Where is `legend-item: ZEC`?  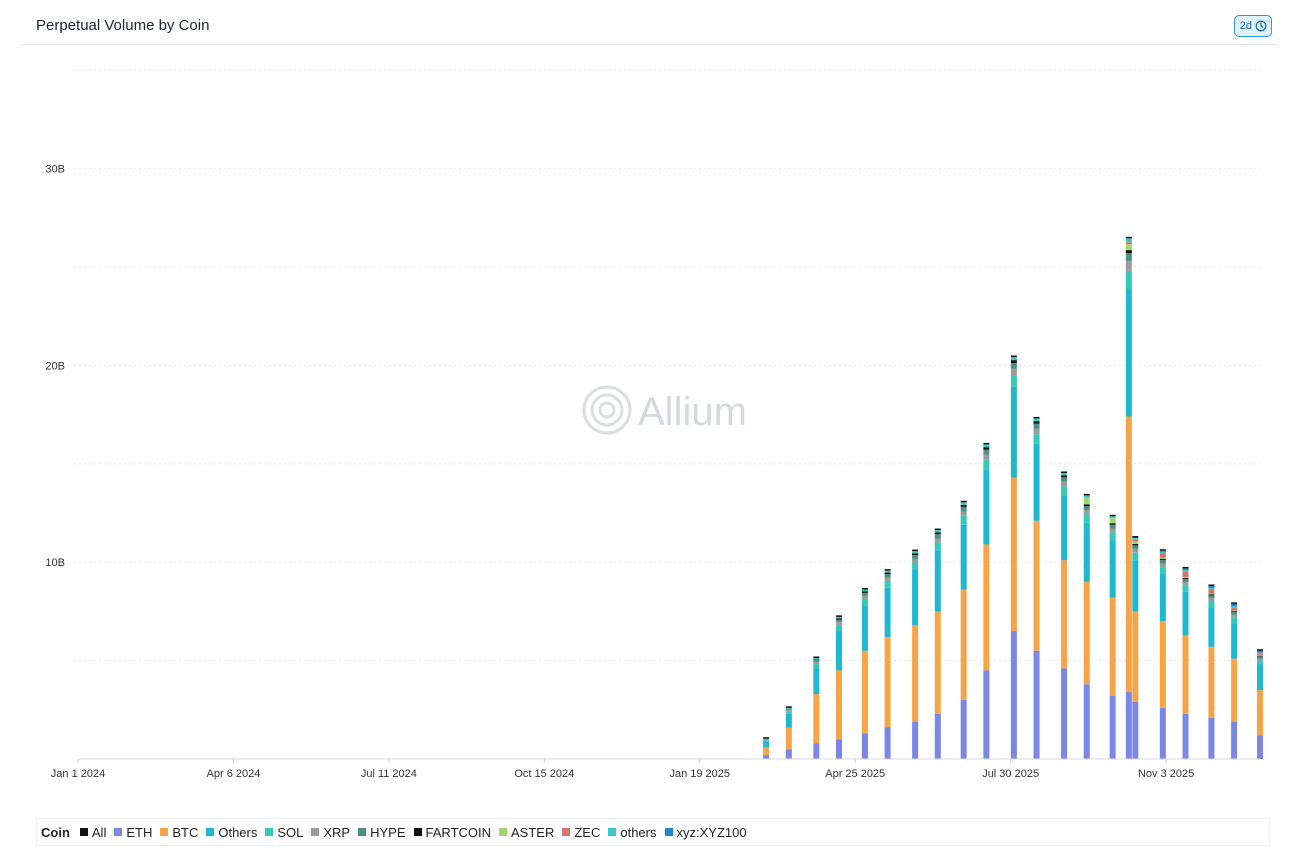 legend-item: ZEC is located at coordinates (581, 832).